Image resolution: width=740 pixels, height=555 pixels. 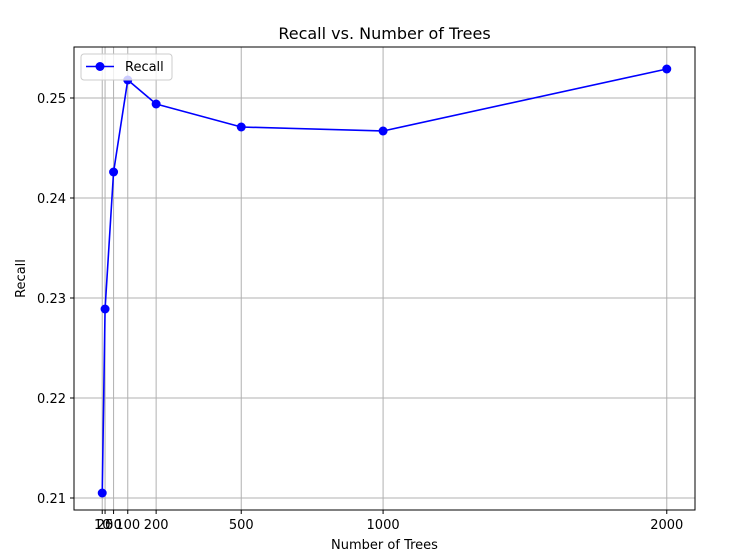 What do you see at coordinates (666, 525) in the screenshot?
I see `x-tick-label: 2000` at bounding box center [666, 525].